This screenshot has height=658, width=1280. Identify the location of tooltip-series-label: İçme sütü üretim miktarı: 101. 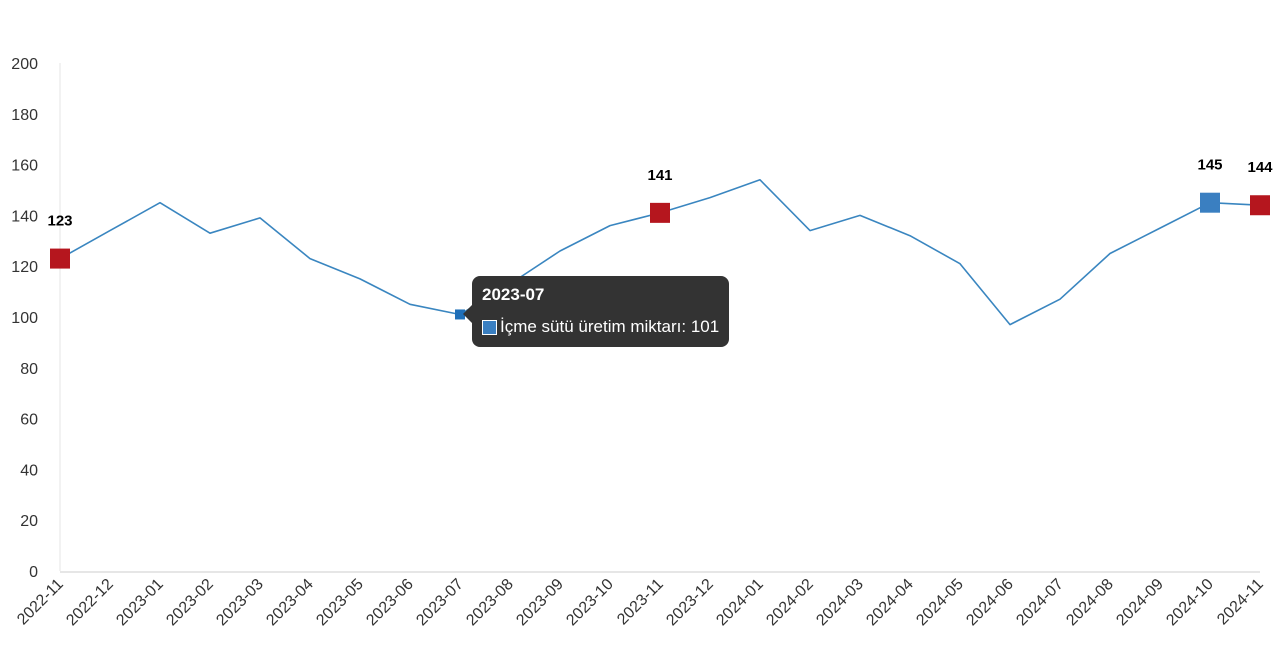
(610, 327).